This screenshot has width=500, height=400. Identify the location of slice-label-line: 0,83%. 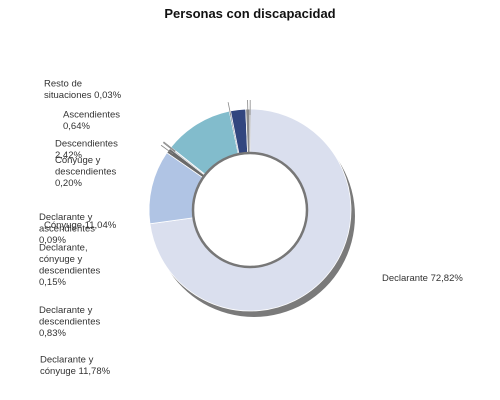
(52, 333).